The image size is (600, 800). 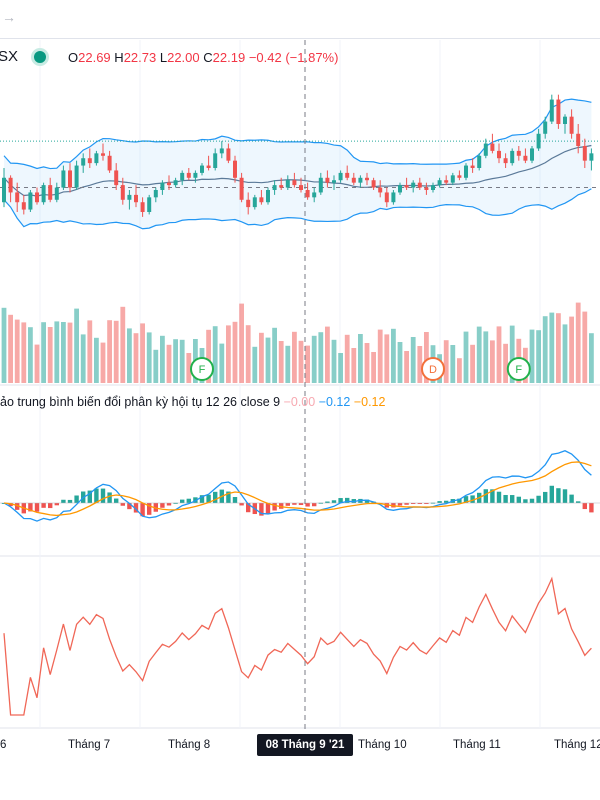 I want to click on x-axis-label: Tháng 11, so click(x=477, y=745).